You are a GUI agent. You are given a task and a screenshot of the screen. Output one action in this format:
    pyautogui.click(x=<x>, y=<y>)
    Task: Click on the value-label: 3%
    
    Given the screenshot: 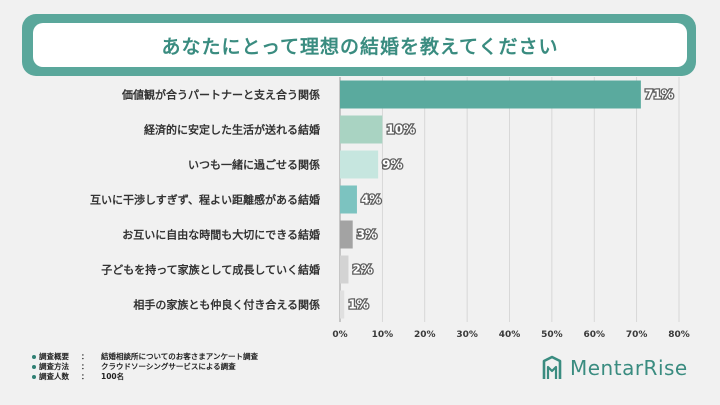 What is the action you would take?
    pyautogui.click(x=367, y=235)
    